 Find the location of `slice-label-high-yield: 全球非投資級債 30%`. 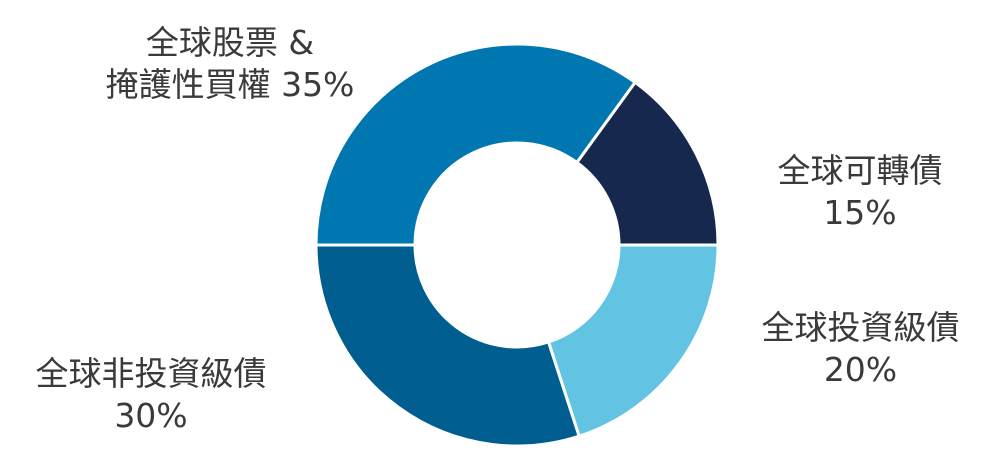

slice-label-high-yield: 全球非投資級債 30% is located at coordinates (151, 395).